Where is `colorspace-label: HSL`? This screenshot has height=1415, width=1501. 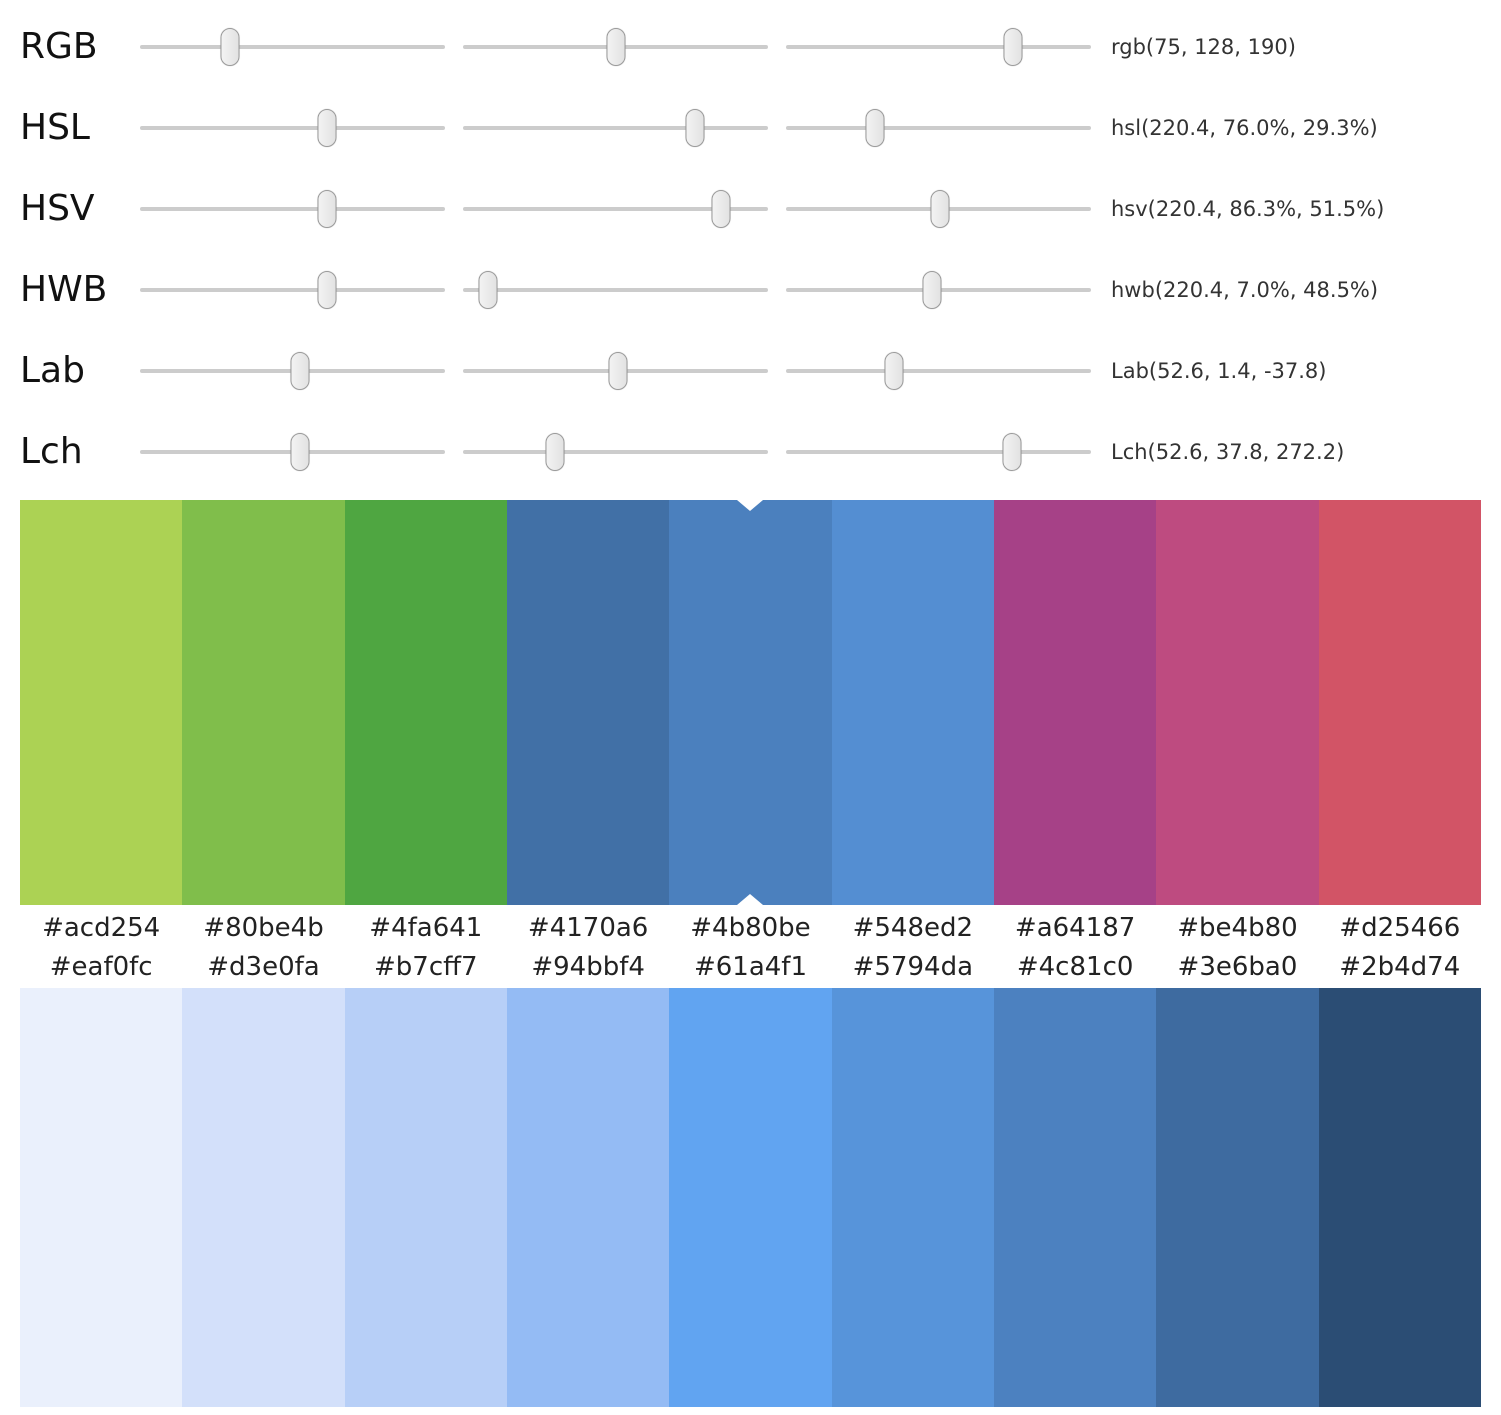 colorspace-label: HSL is located at coordinates (55, 127).